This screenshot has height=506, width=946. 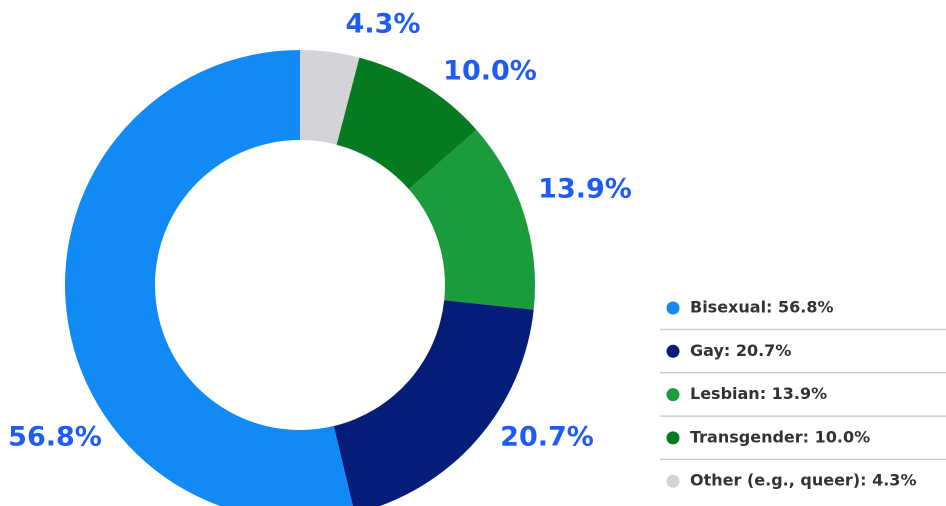 What do you see at coordinates (490, 71) in the screenshot?
I see `data-label: 10.0%` at bounding box center [490, 71].